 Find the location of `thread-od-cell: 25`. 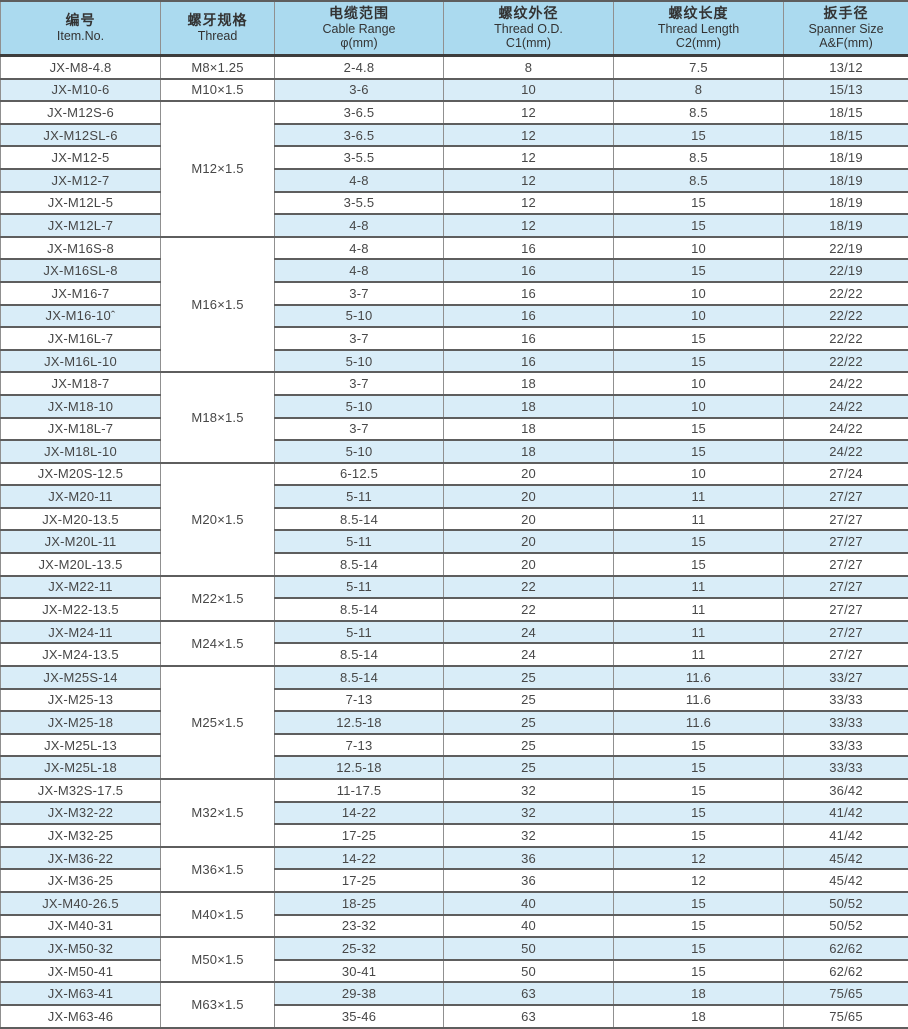

thread-od-cell: 25 is located at coordinates (528, 722).